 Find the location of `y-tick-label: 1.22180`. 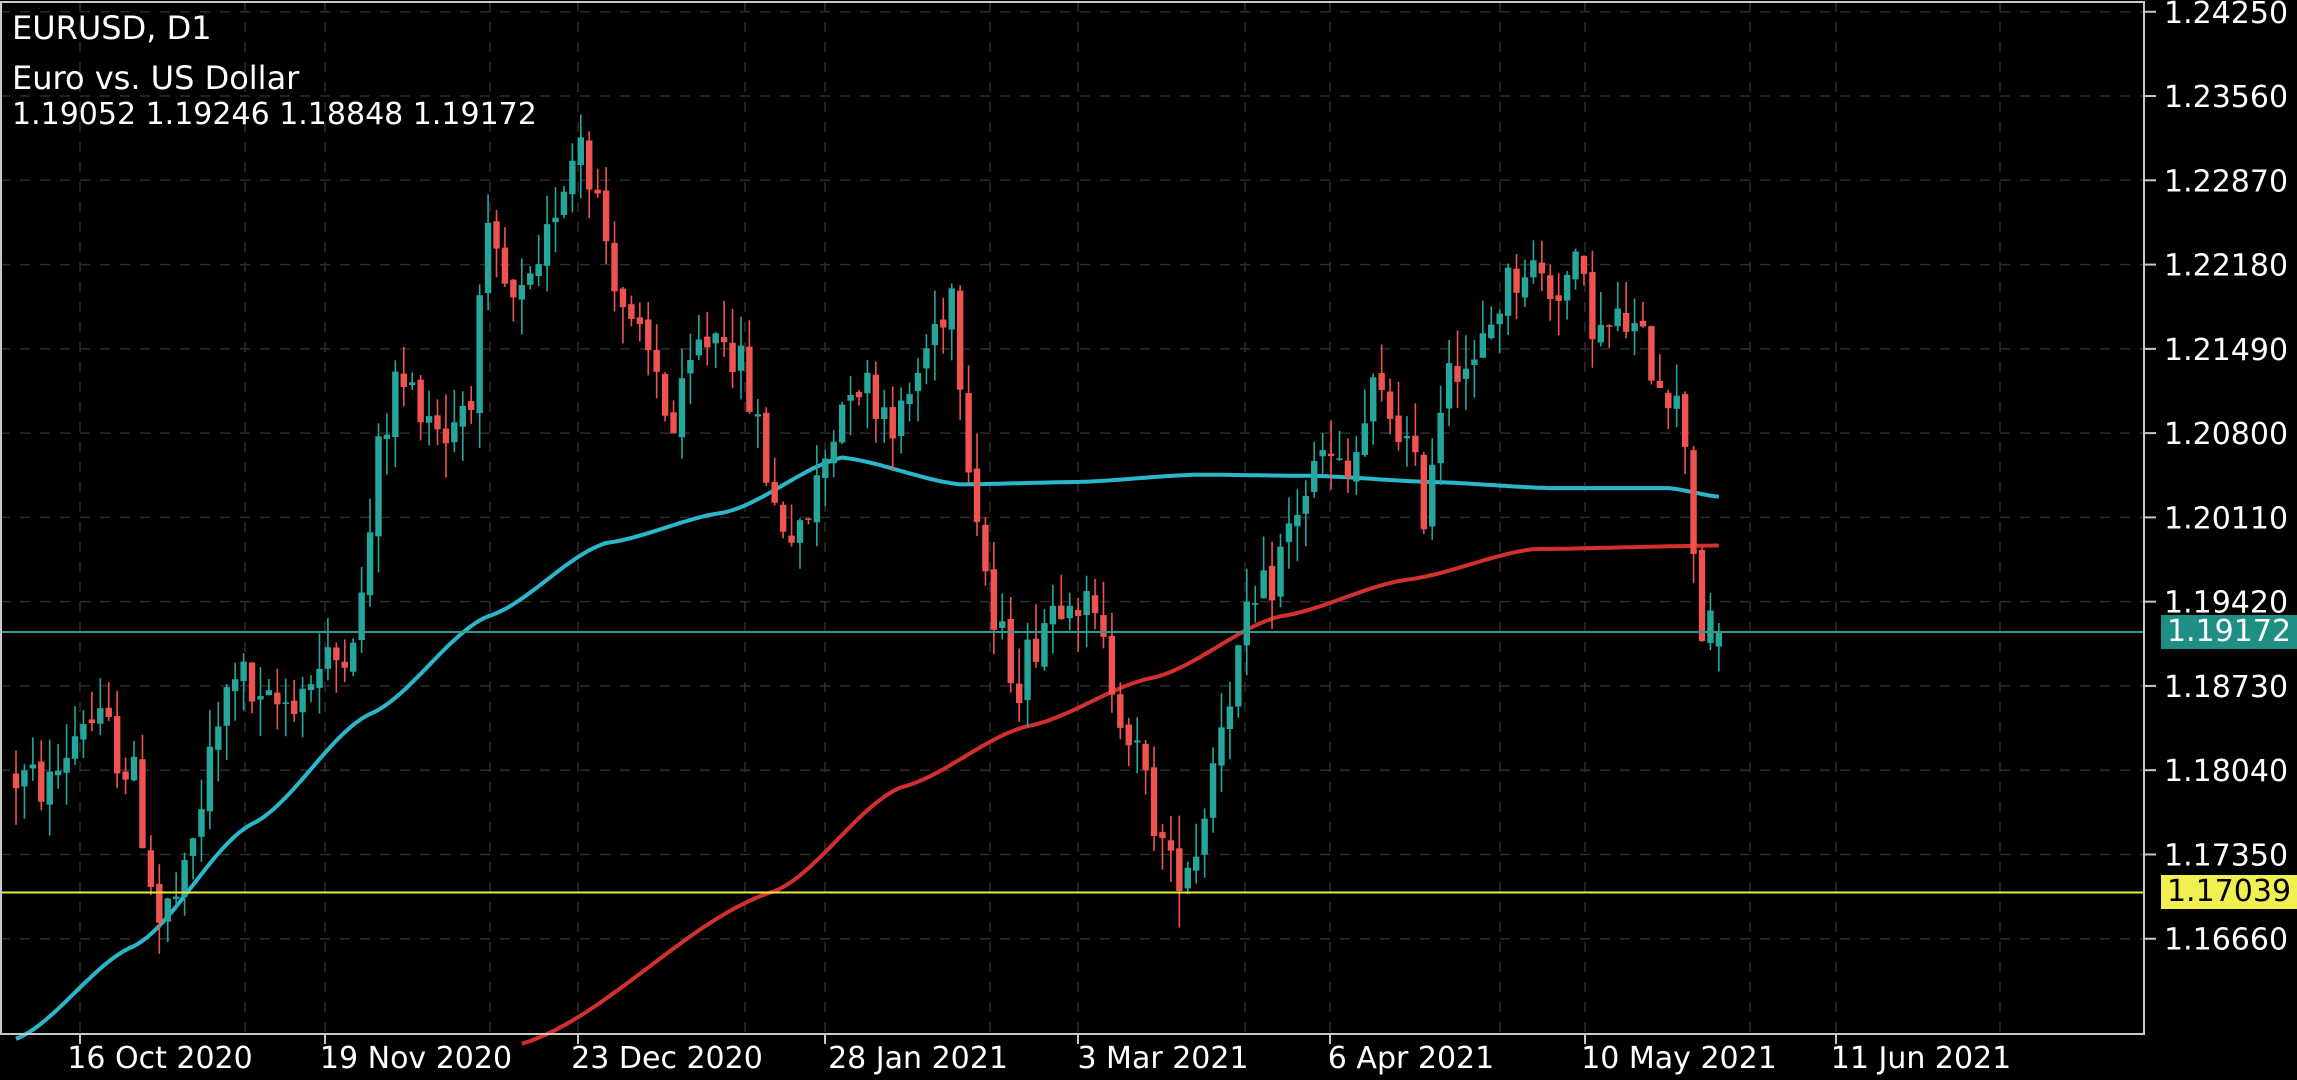

y-tick-label: 1.22180 is located at coordinates (2226, 266).